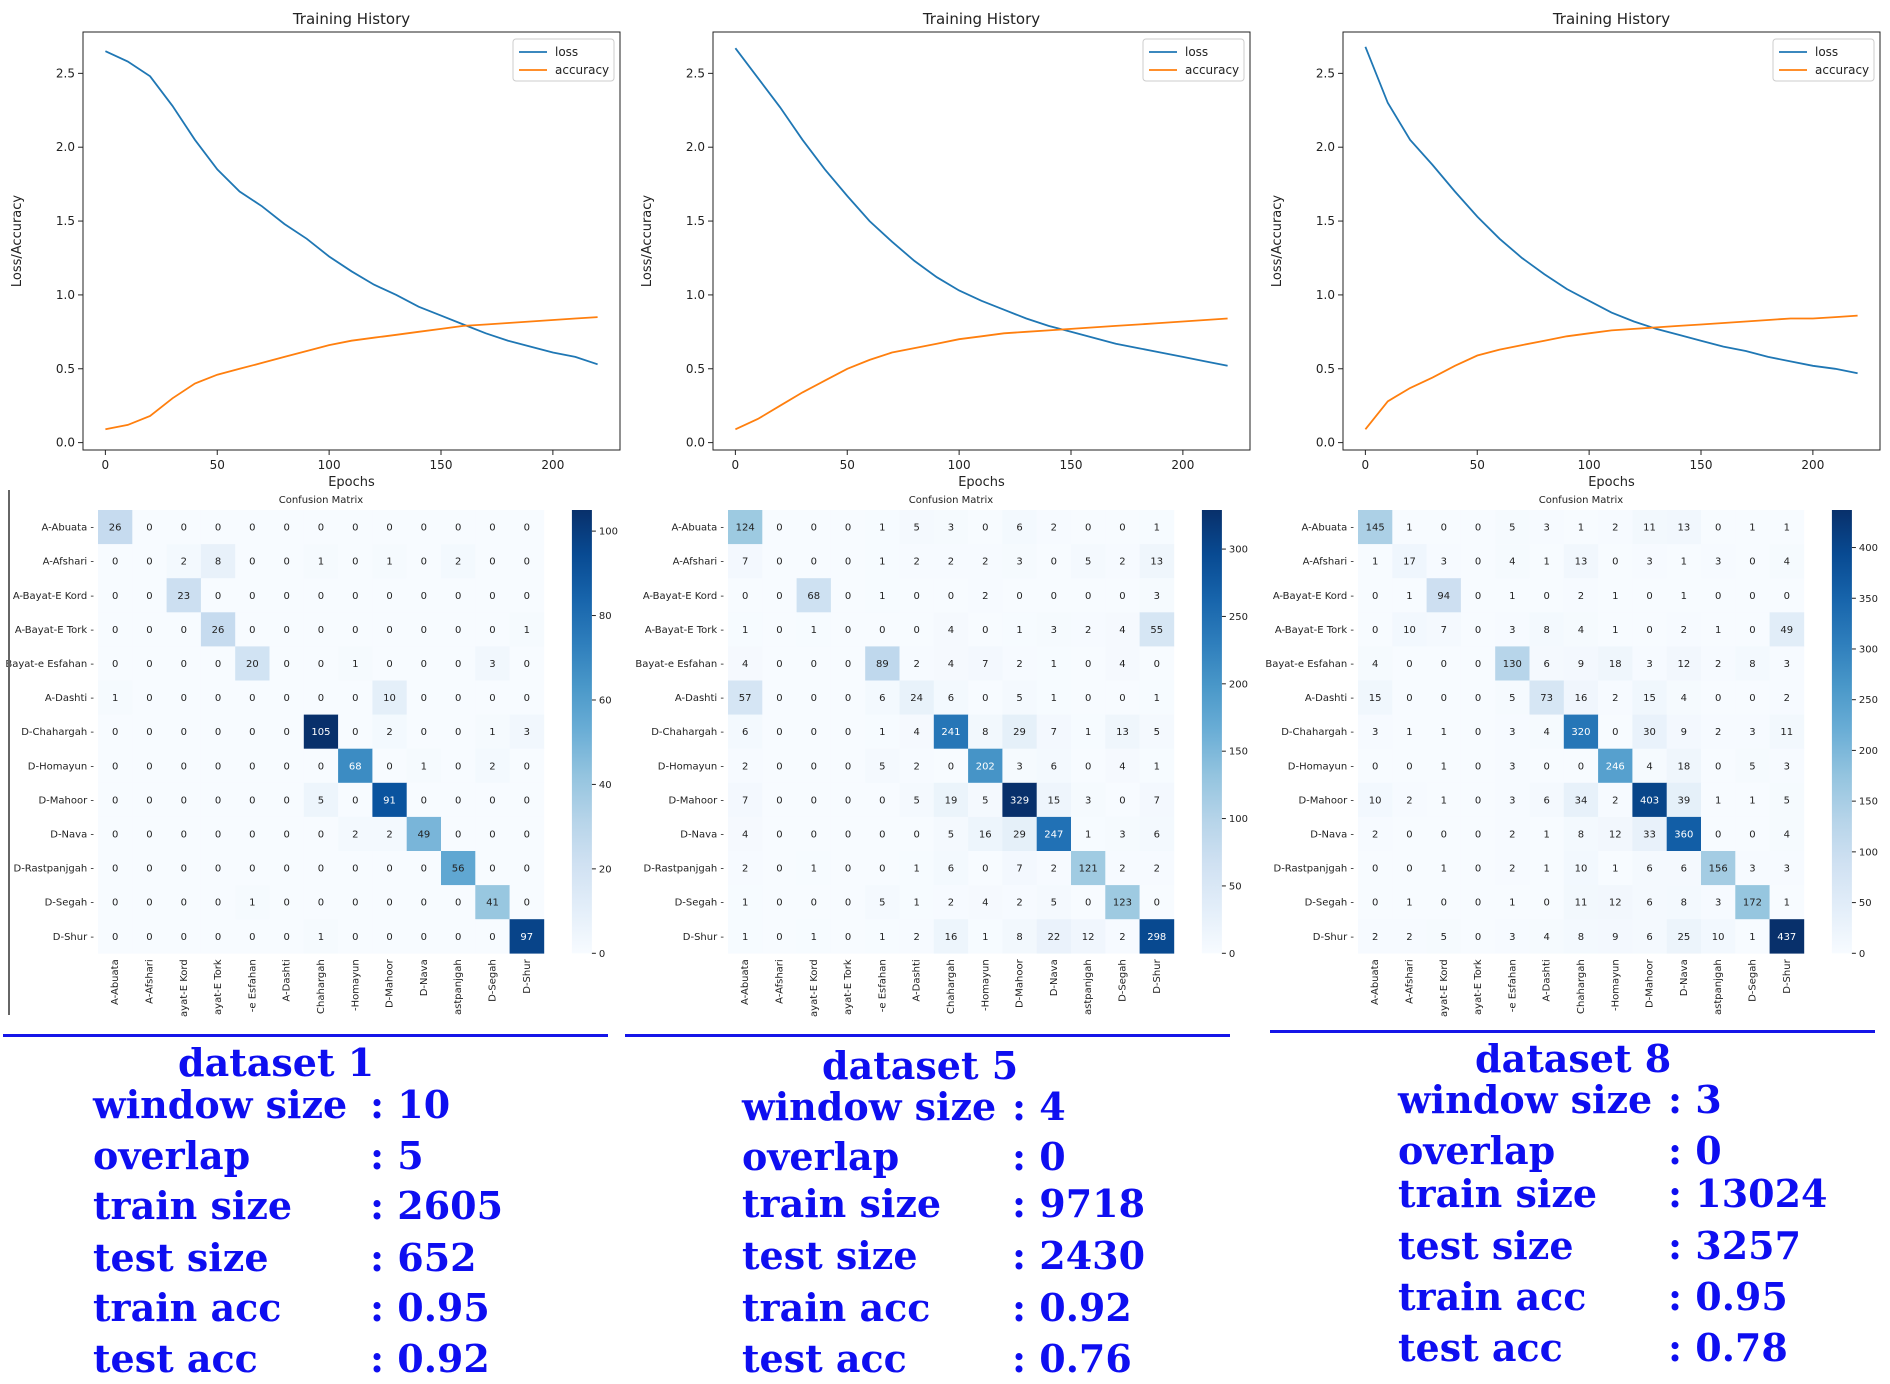 The image size is (1890, 1384). What do you see at coordinates (1156, 630) in the screenshot?
I see `cell-value: 55` at bounding box center [1156, 630].